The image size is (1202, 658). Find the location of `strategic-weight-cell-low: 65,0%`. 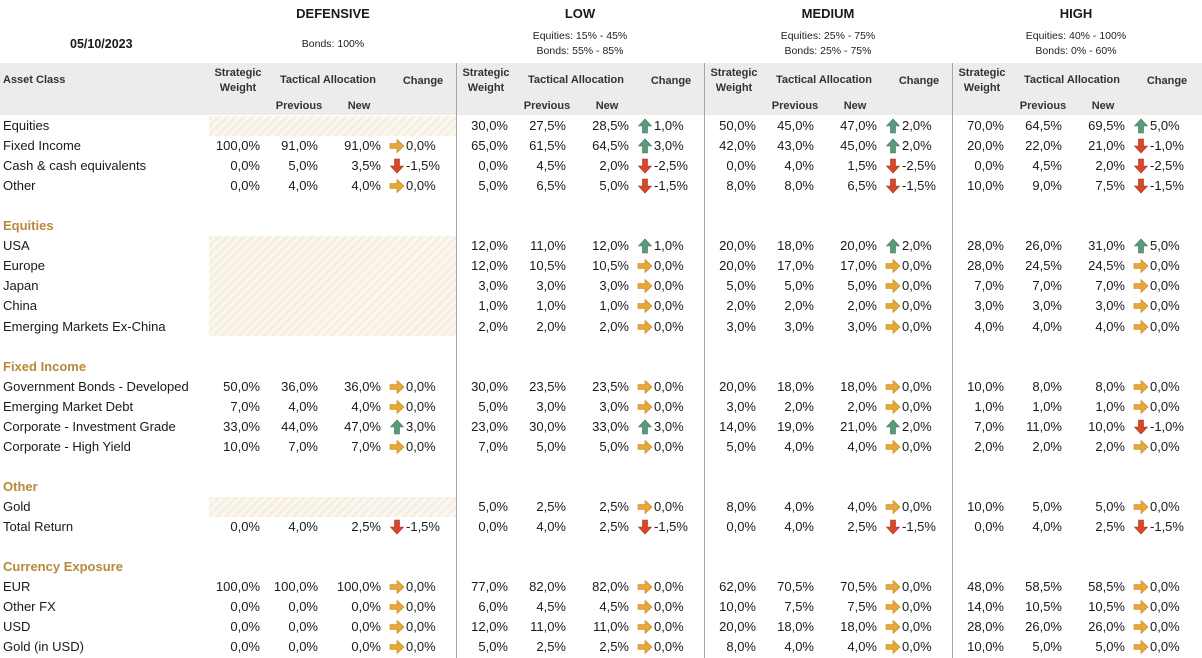

strategic-weight-cell-low: 65,0% is located at coordinates (489, 146).